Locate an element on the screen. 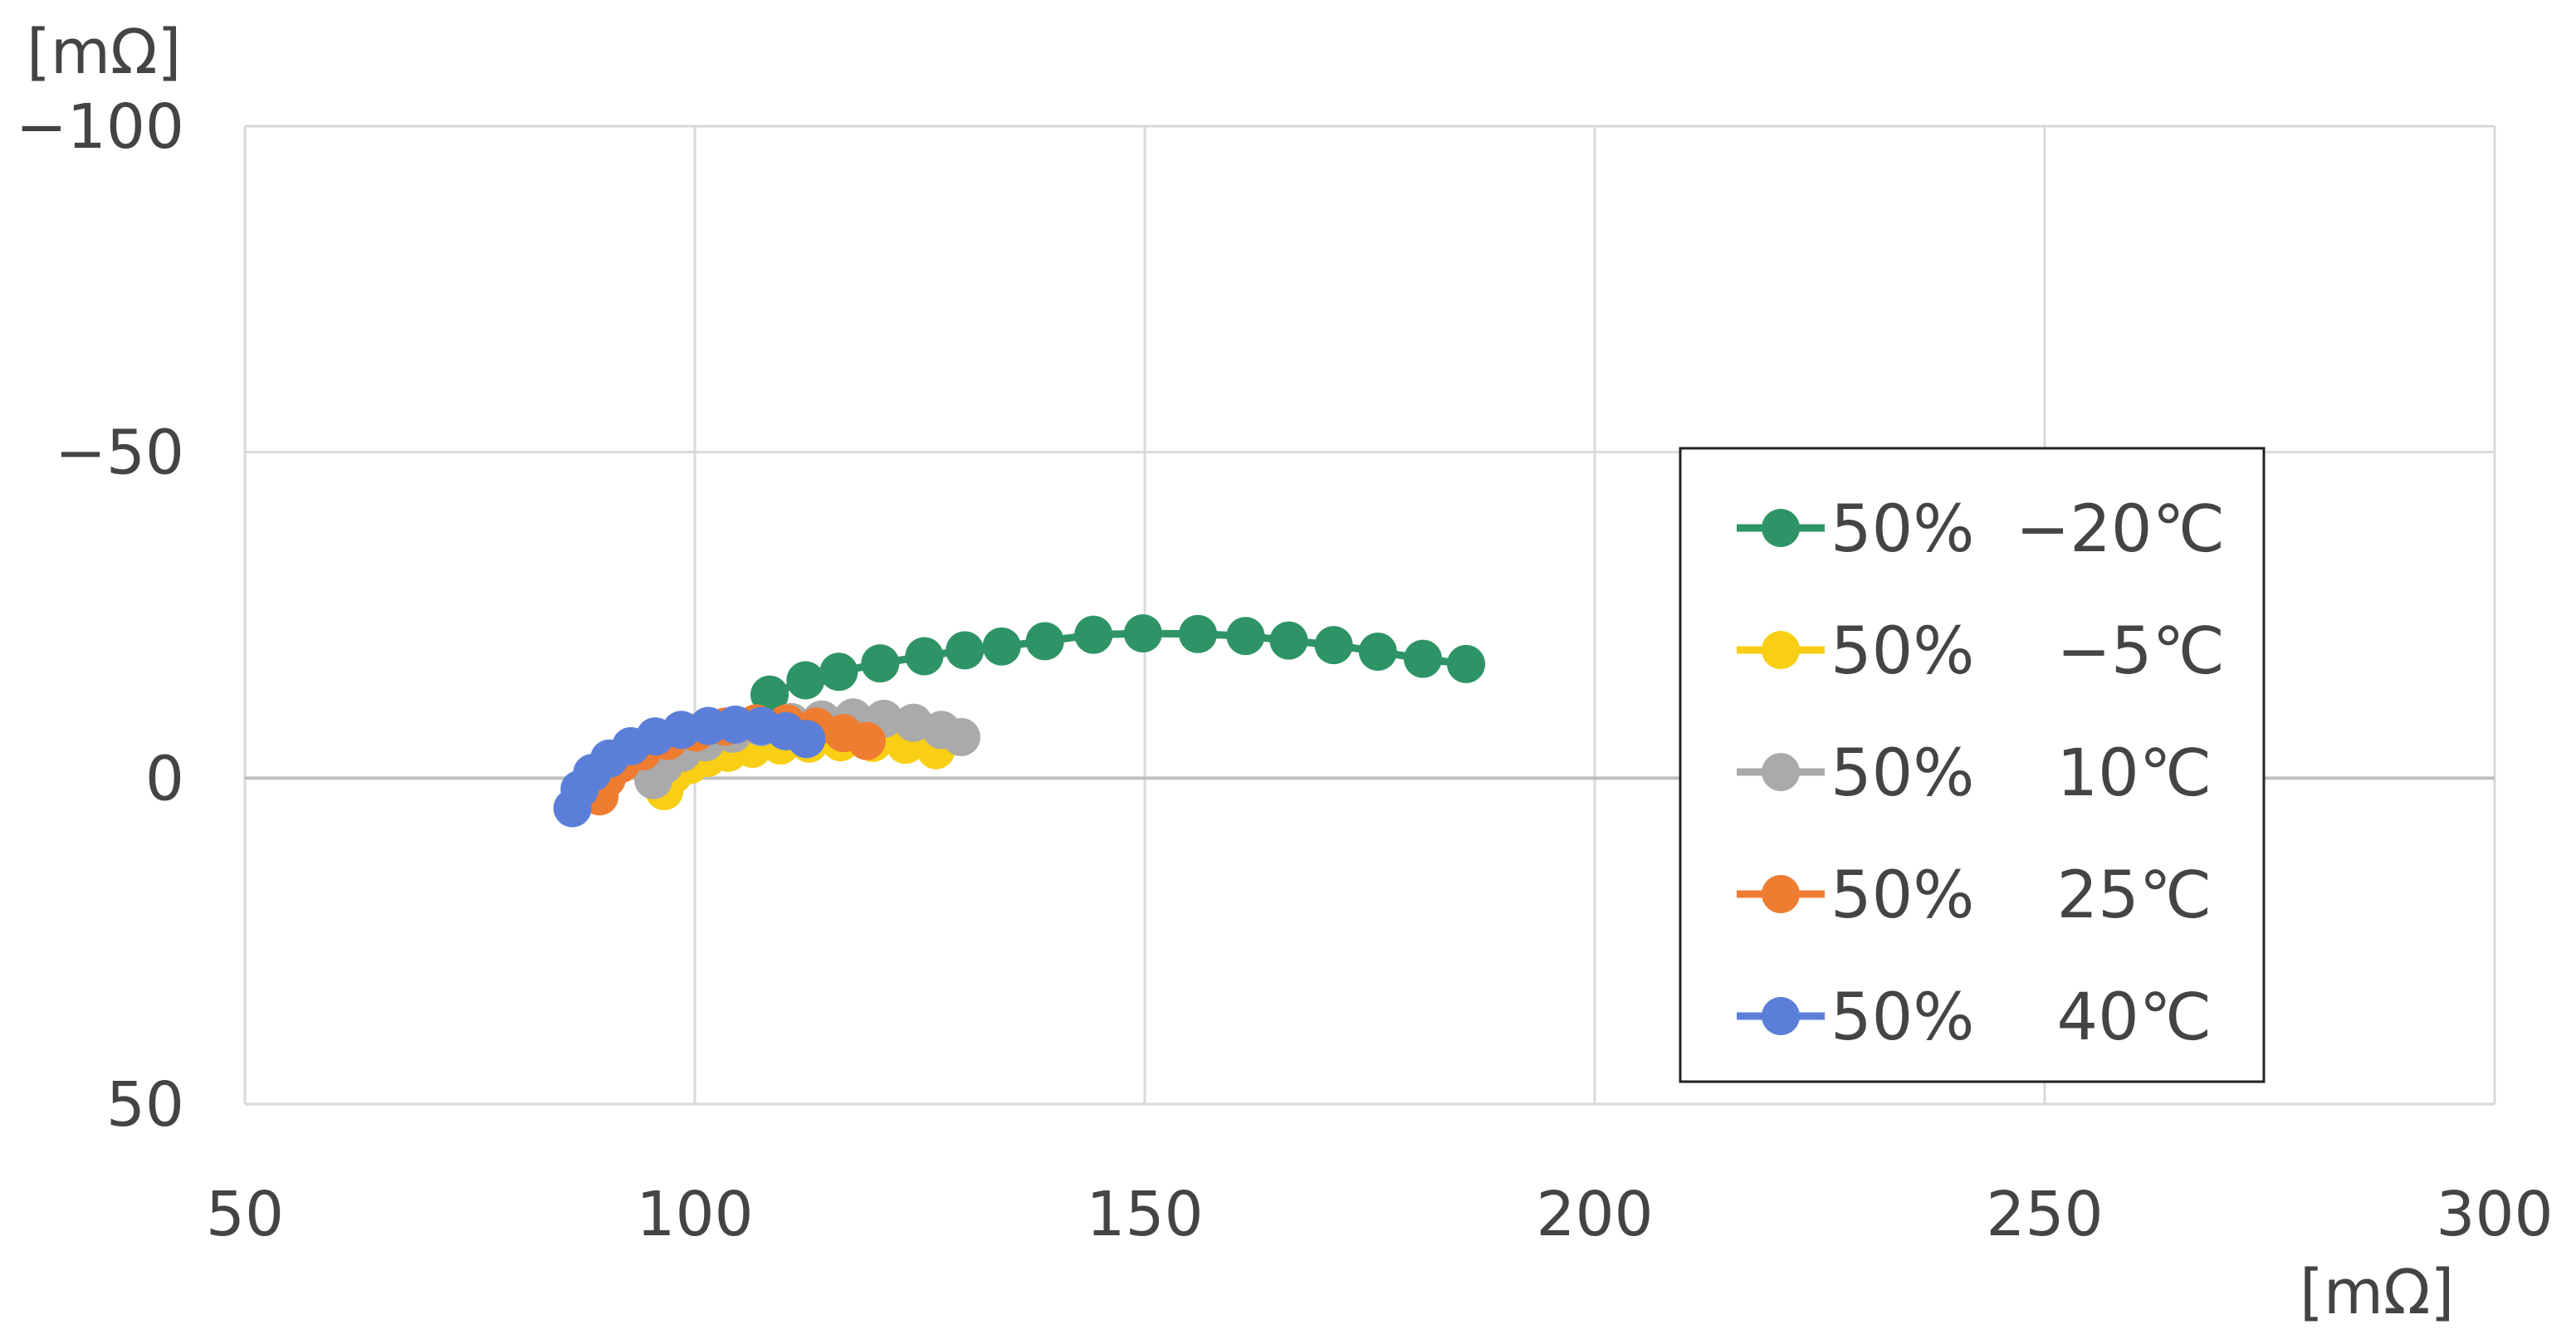 This screenshot has height=1344, width=2576. x-tick-label: 250 is located at coordinates (2044, 1214).